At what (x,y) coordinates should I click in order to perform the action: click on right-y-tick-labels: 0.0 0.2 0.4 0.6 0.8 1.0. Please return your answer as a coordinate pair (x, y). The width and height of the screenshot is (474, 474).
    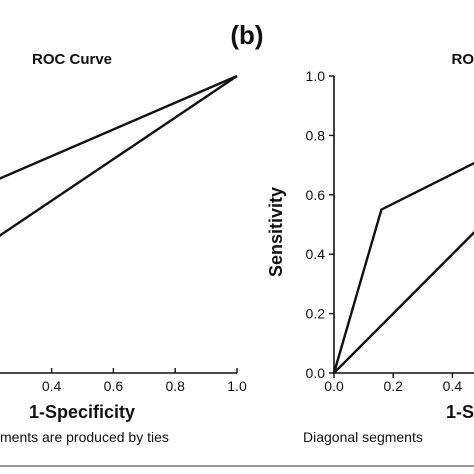
    Looking at the image, I should click on (316, 224).